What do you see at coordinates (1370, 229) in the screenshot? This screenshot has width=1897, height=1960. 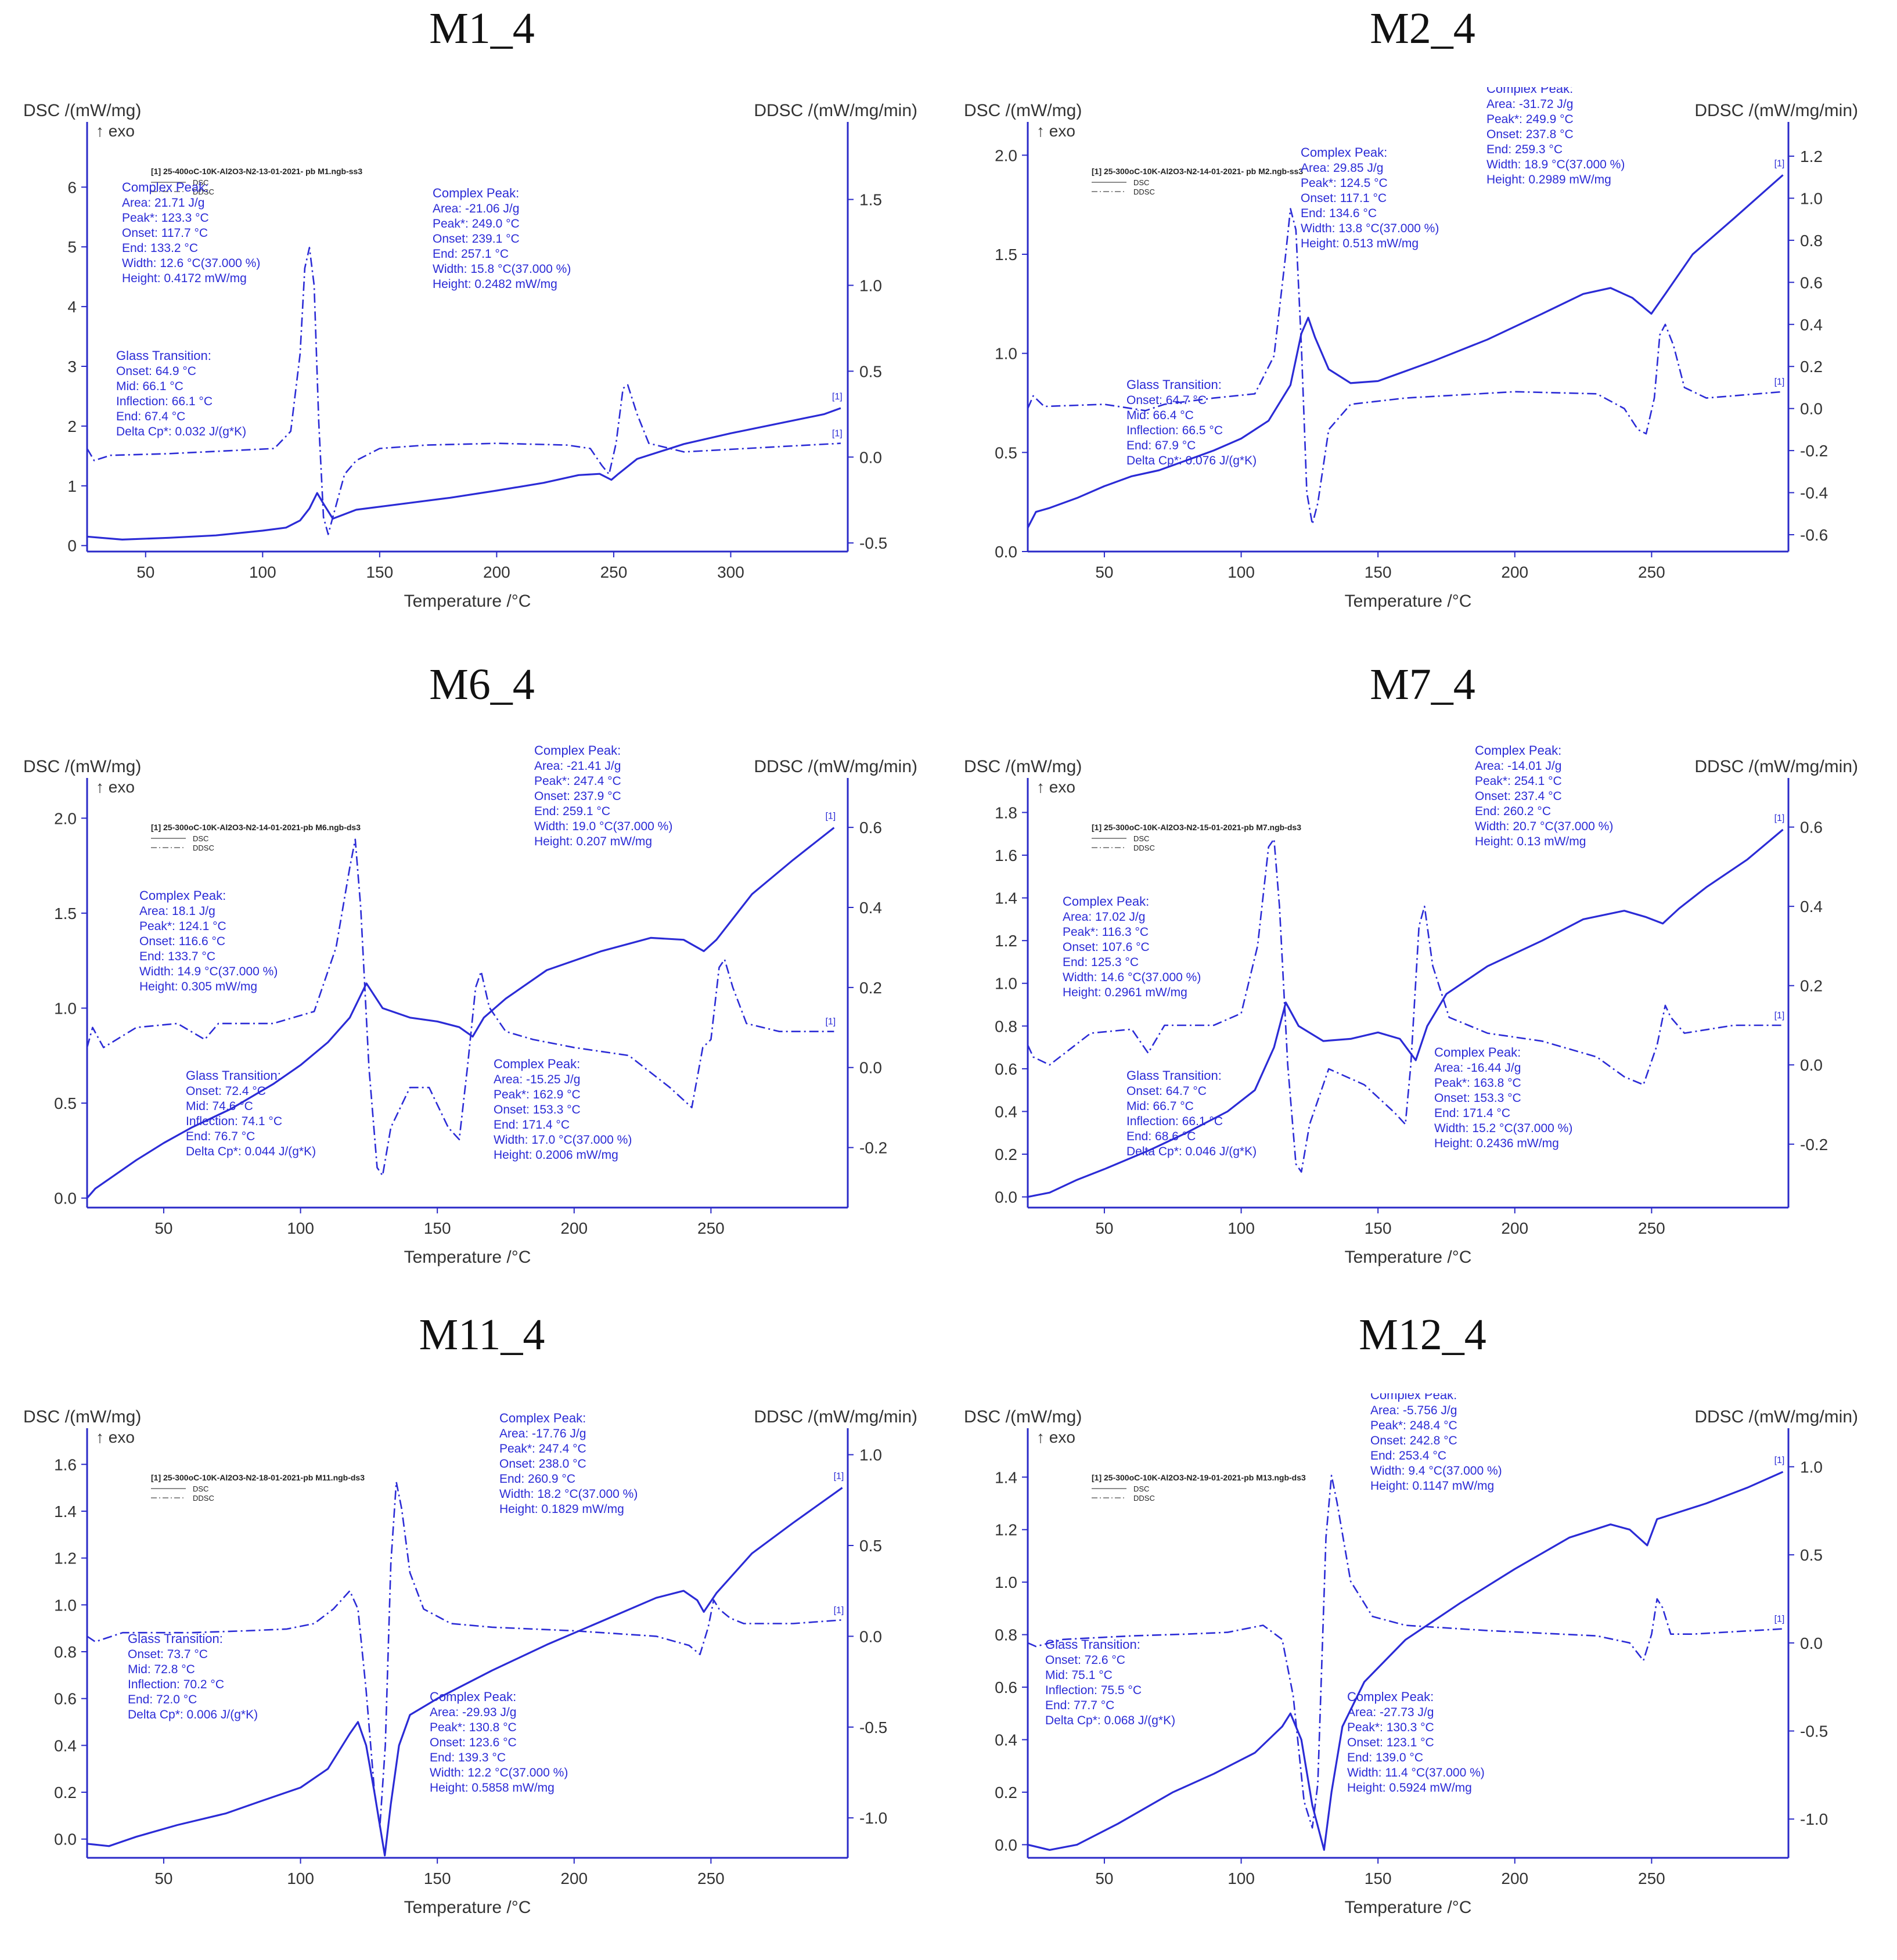 I see `annotation-line: Width: 13.8 °C(37.000 %)` at bounding box center [1370, 229].